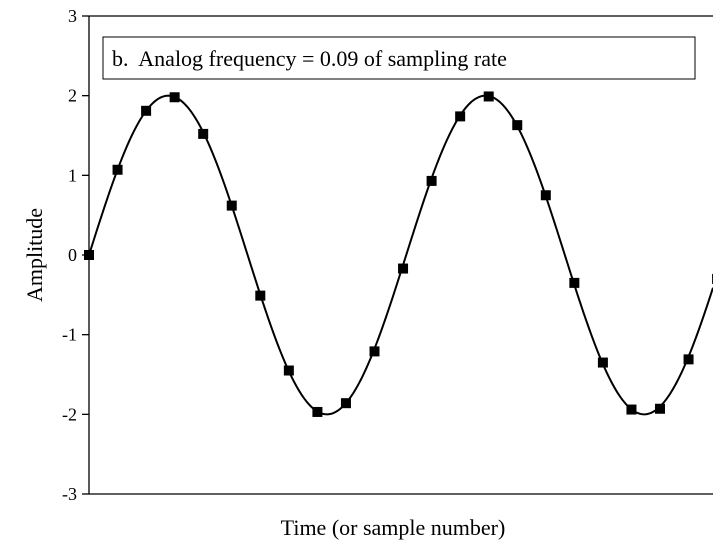  What do you see at coordinates (69, 335) in the screenshot?
I see `y-tick-label: -1` at bounding box center [69, 335].